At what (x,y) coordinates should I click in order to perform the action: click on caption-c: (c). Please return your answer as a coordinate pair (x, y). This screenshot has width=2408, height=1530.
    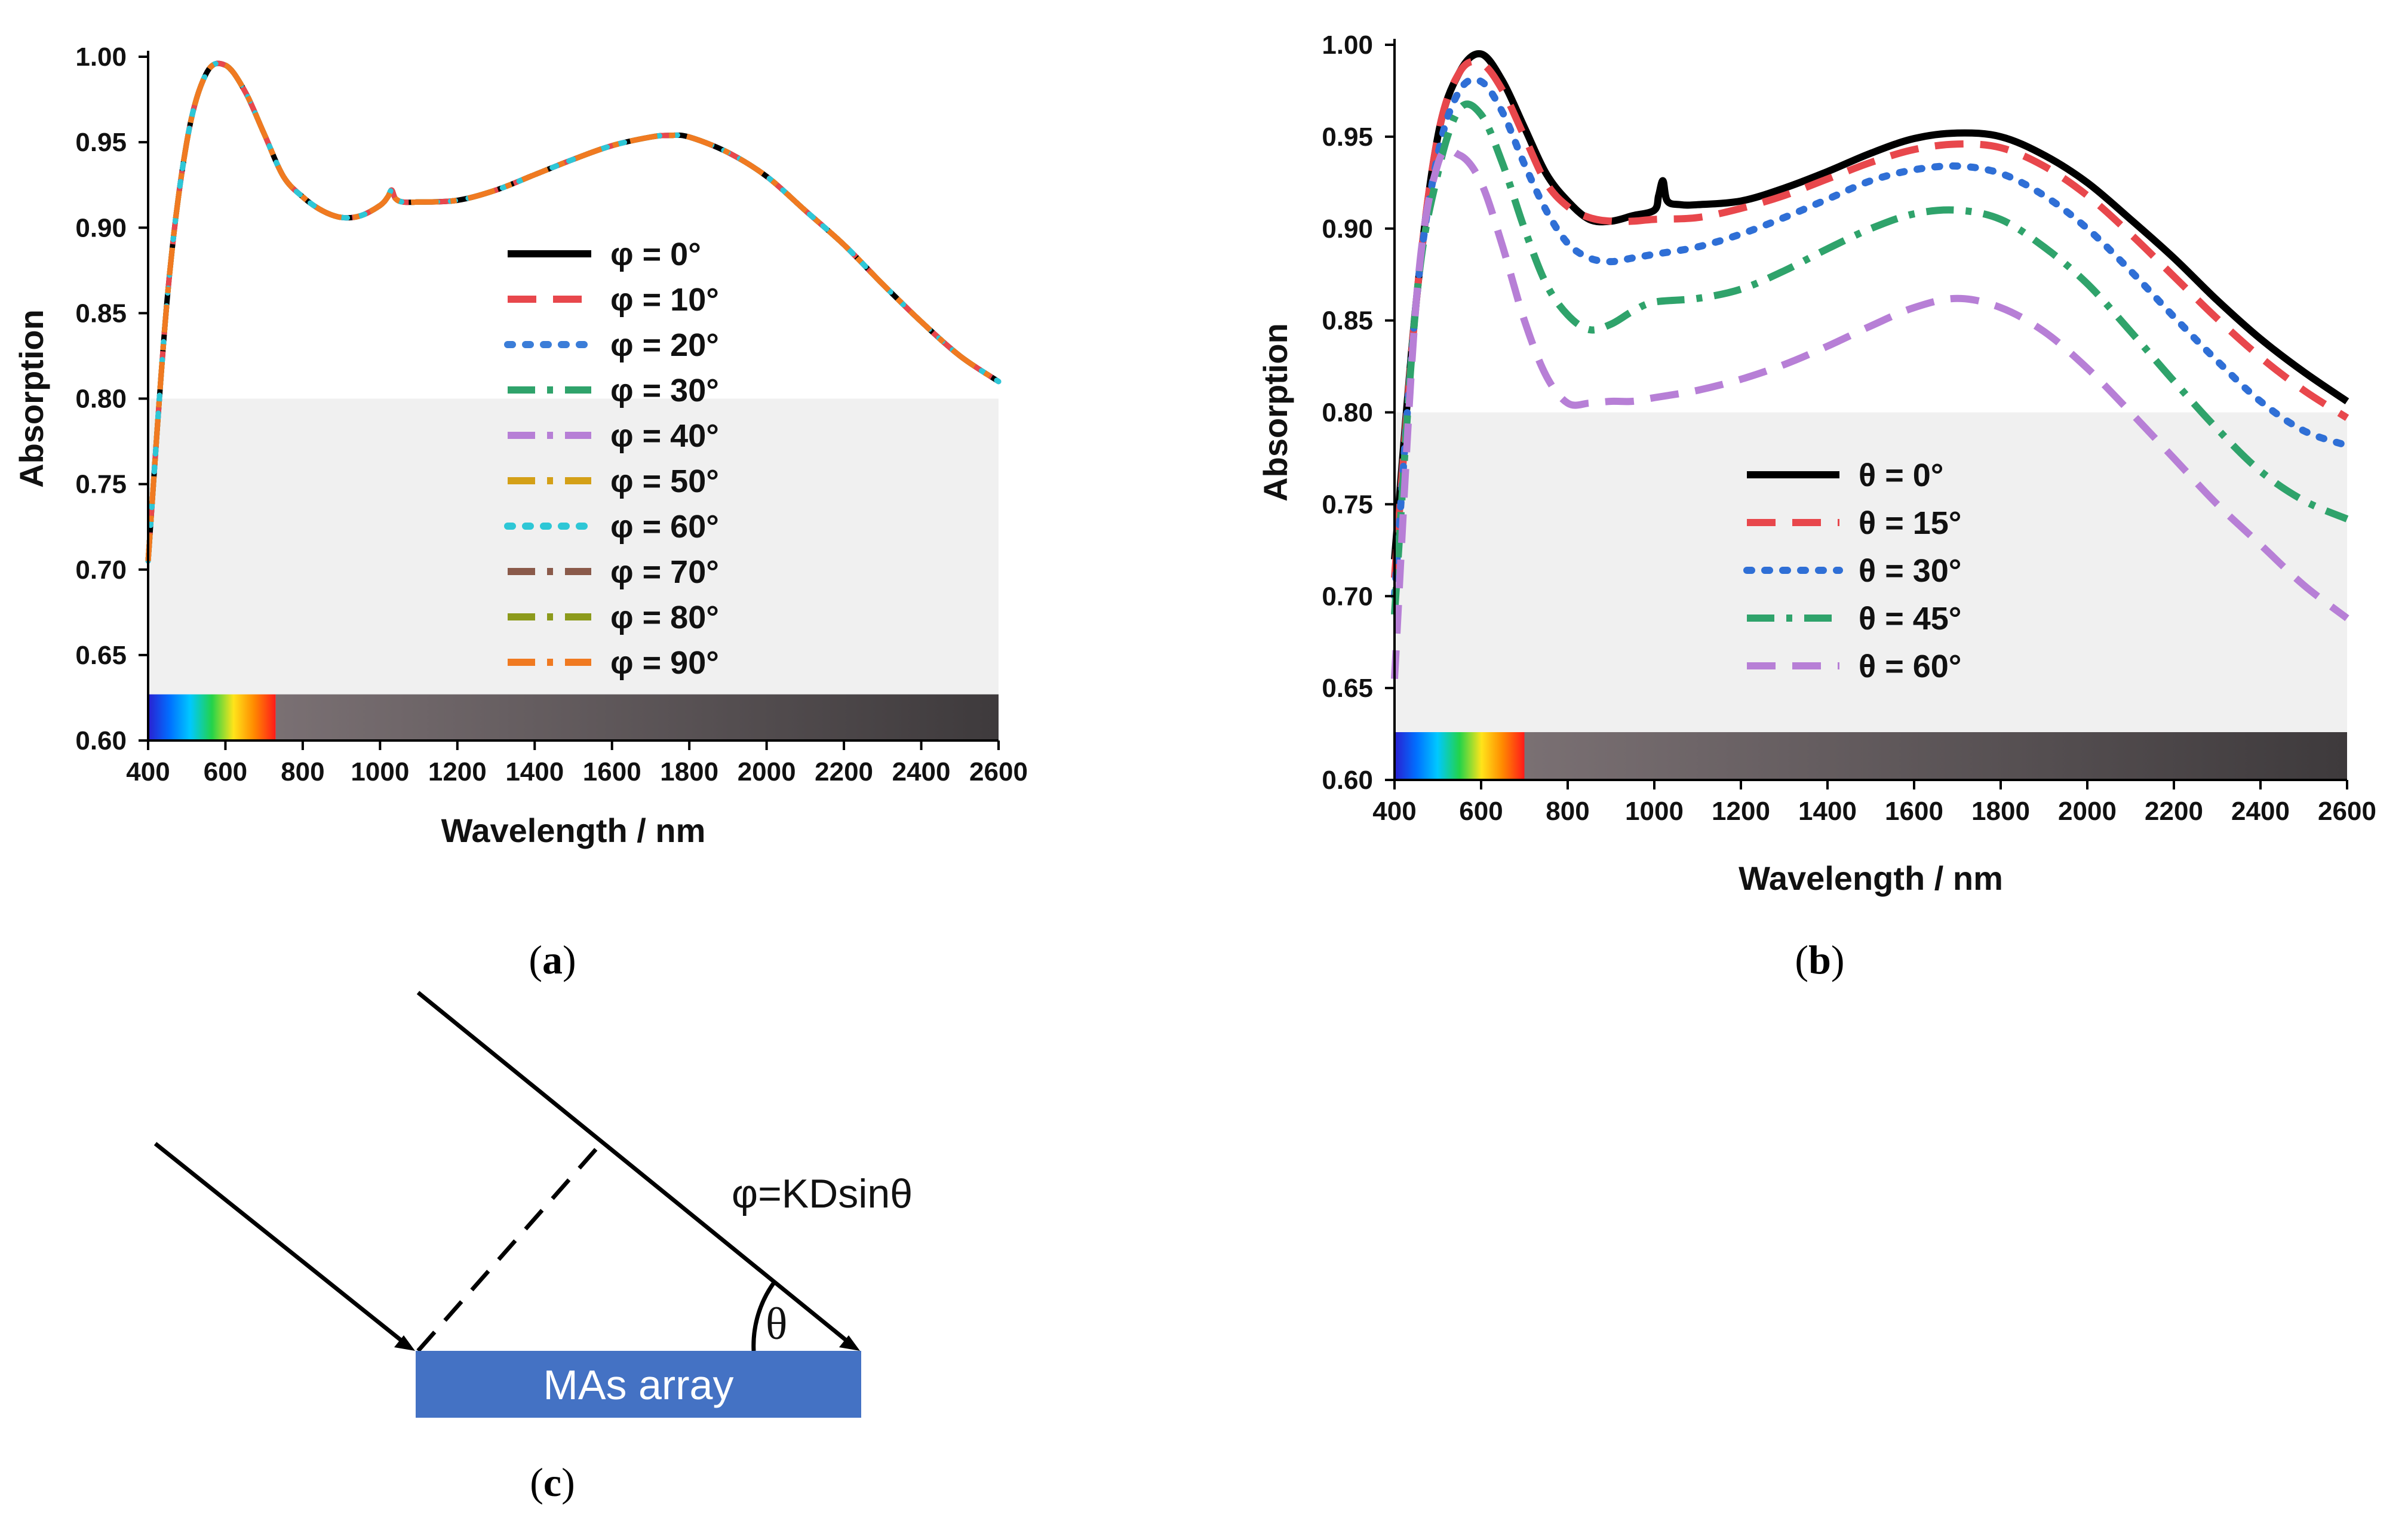
    Looking at the image, I should click on (552, 1482).